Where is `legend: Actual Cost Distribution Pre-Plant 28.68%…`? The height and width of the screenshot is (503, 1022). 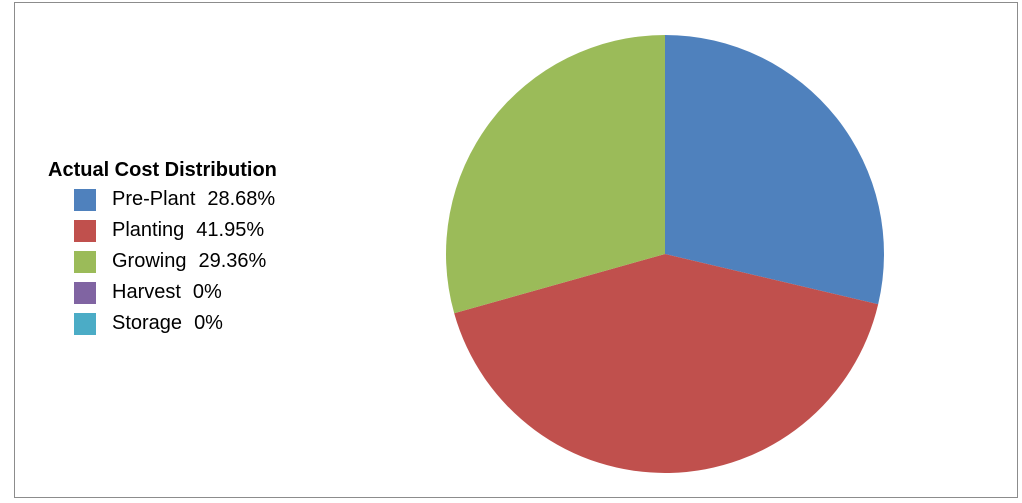
legend: Actual Cost Distribution Pre-Plant 28.68%… is located at coordinates (218, 248).